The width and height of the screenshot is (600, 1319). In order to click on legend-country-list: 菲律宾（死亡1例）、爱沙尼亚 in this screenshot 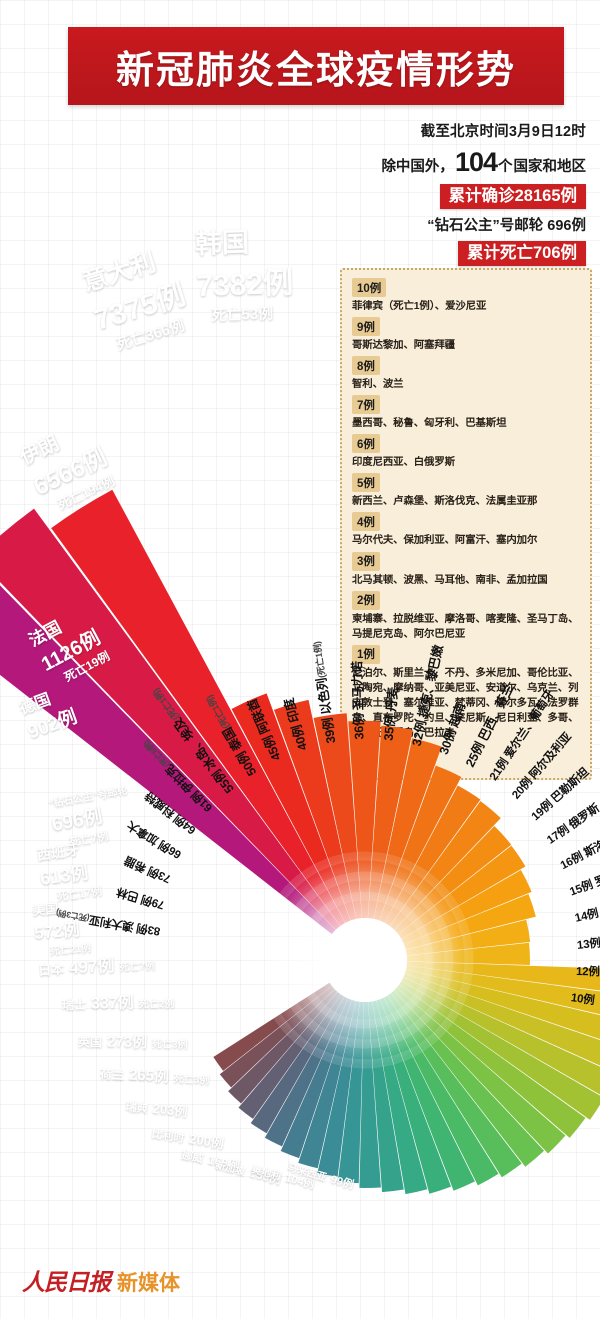, I will do `click(419, 306)`.